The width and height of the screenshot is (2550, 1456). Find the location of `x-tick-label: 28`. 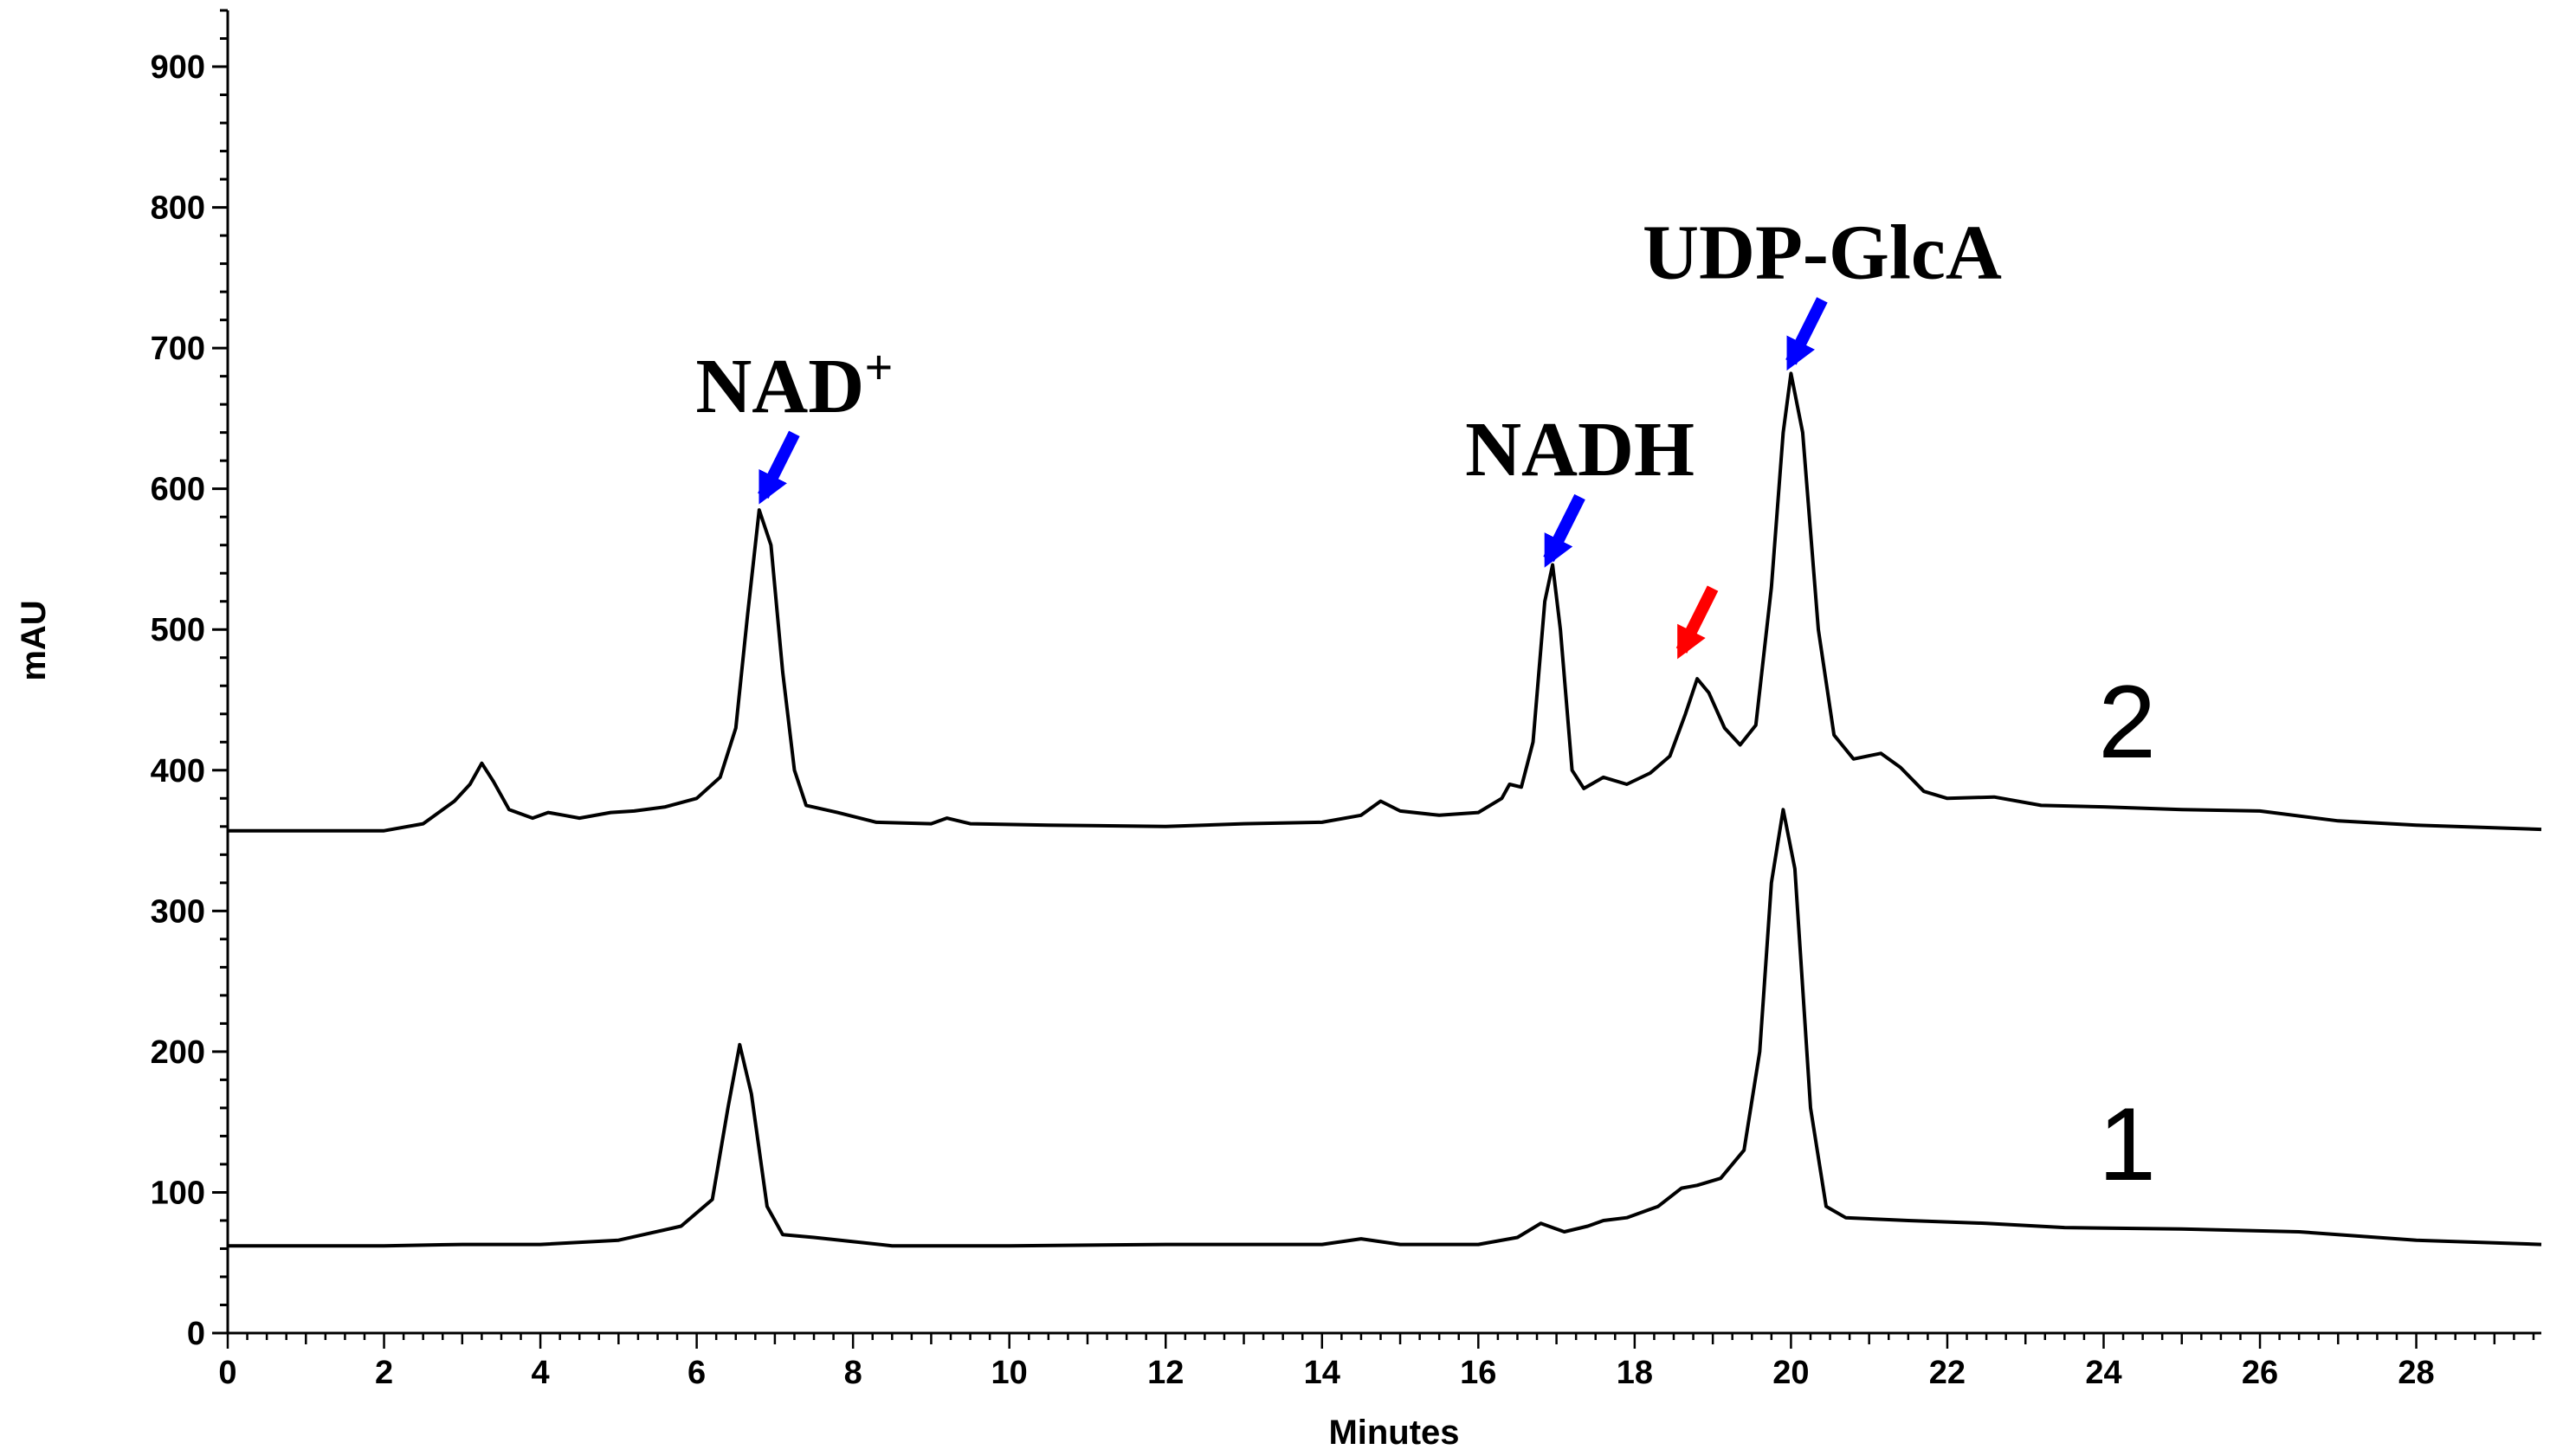

x-tick-label: 28 is located at coordinates (2416, 1373).